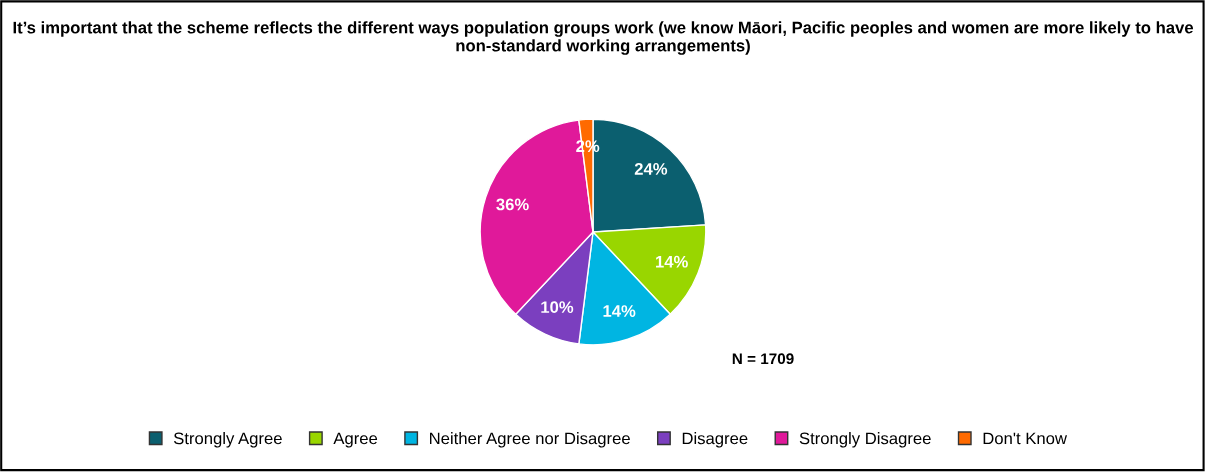 The image size is (1206, 472). Describe the element at coordinates (715, 440) in the screenshot. I see `legend-label: Disagree` at that location.